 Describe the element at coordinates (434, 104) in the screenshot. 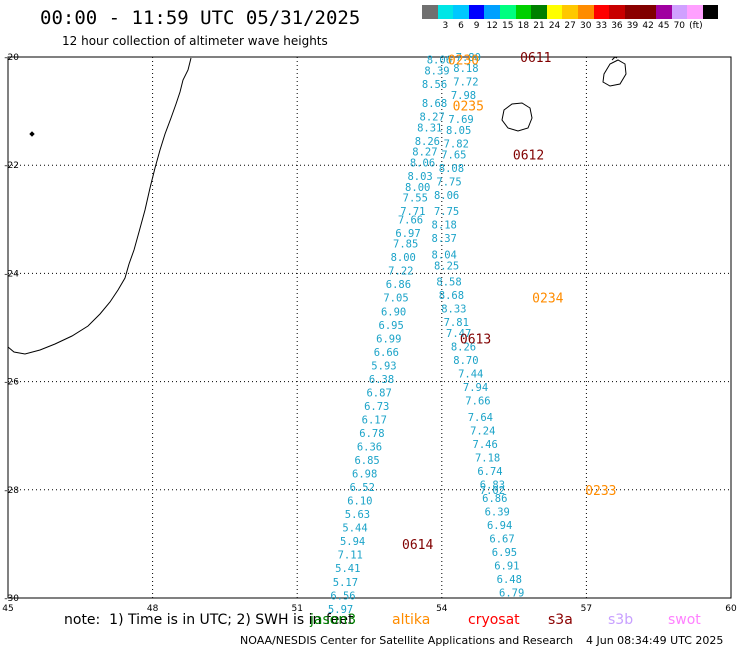

I see `wave-height-label-track-a: 8.68` at that location.